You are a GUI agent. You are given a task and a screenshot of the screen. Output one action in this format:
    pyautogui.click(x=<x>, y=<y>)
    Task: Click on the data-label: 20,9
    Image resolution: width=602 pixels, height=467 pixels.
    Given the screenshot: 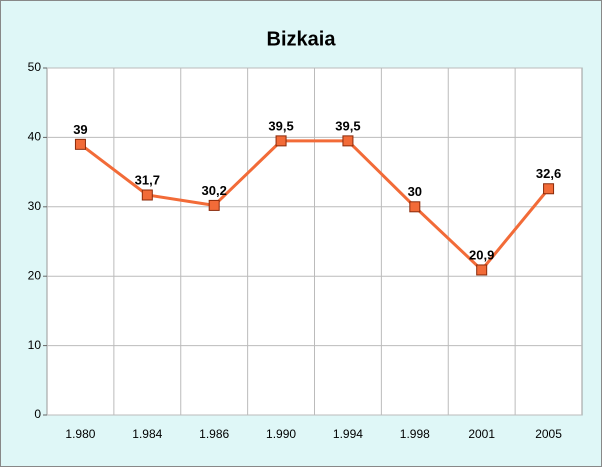 What is the action you would take?
    pyautogui.click(x=481, y=254)
    